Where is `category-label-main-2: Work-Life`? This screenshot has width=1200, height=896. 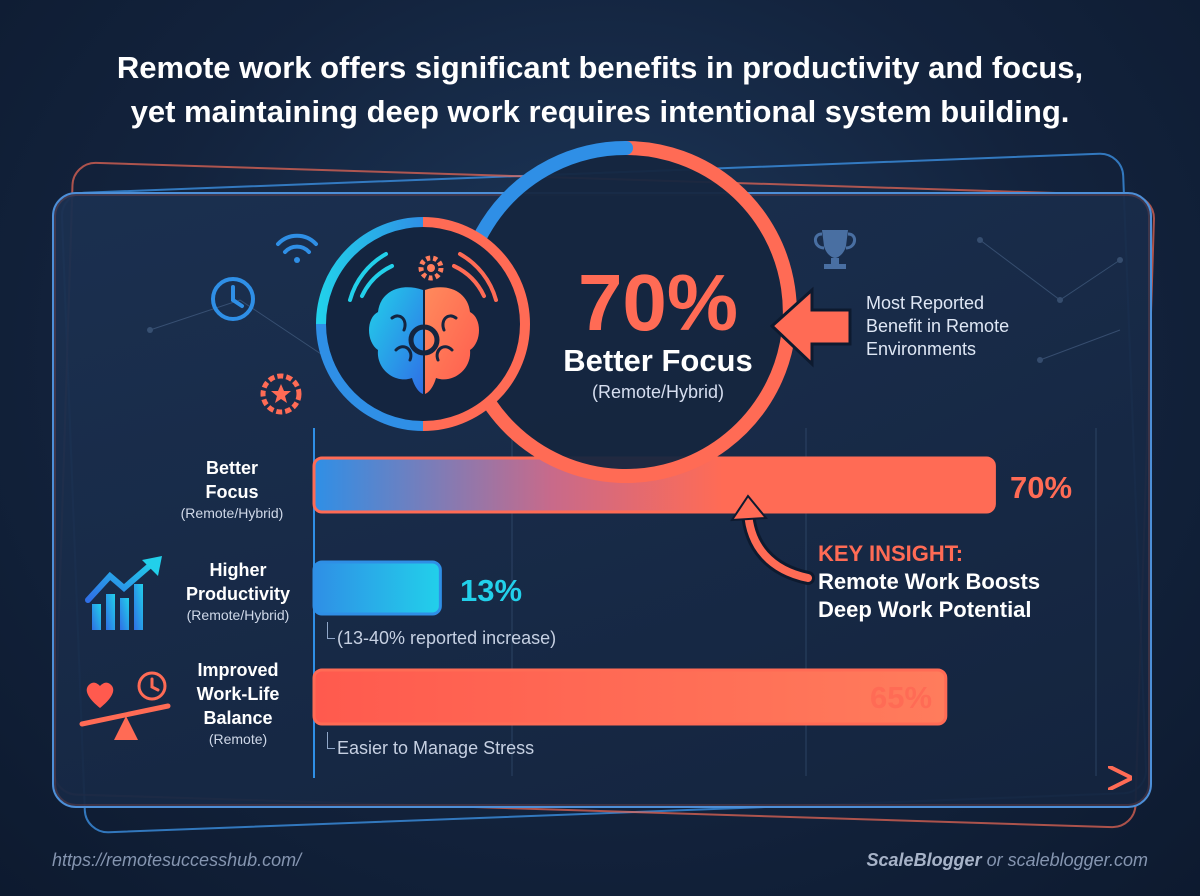 category-label-main-2: Work-Life is located at coordinates (238, 694).